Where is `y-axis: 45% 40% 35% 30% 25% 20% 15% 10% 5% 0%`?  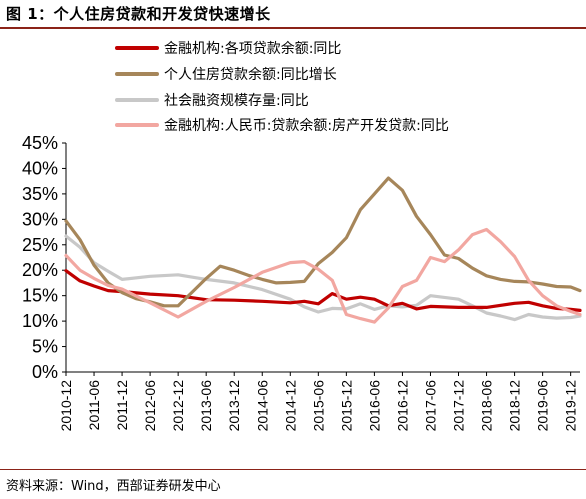
y-axis: 45% 40% 35% 30% 25% 20% 15% 10% 5% 0% is located at coordinates (44, 257).